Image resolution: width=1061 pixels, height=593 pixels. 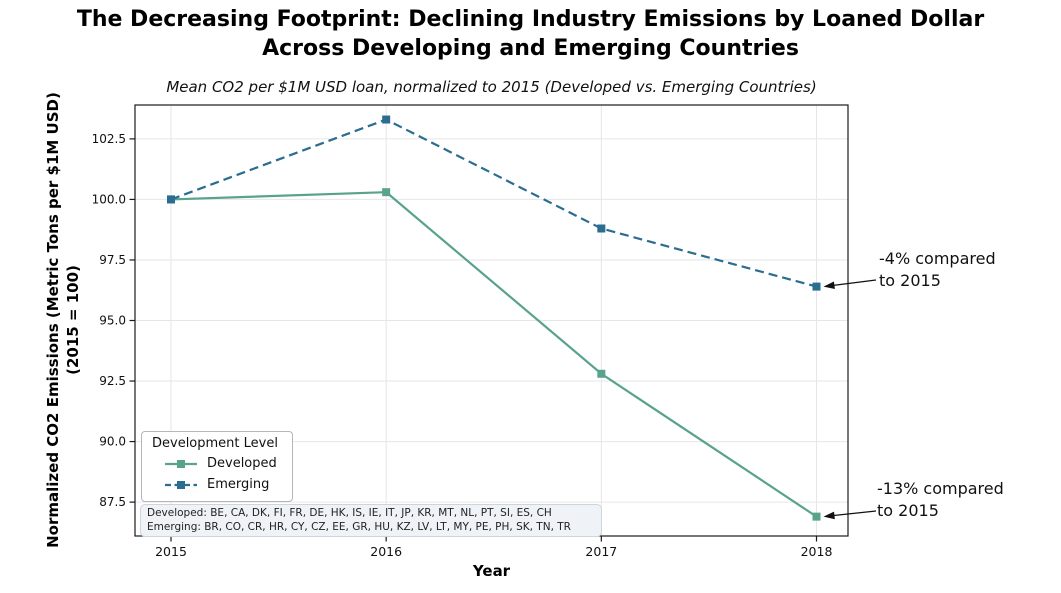 I want to click on y-axis-label-line2: (2015 = 100), so click(x=73, y=320).